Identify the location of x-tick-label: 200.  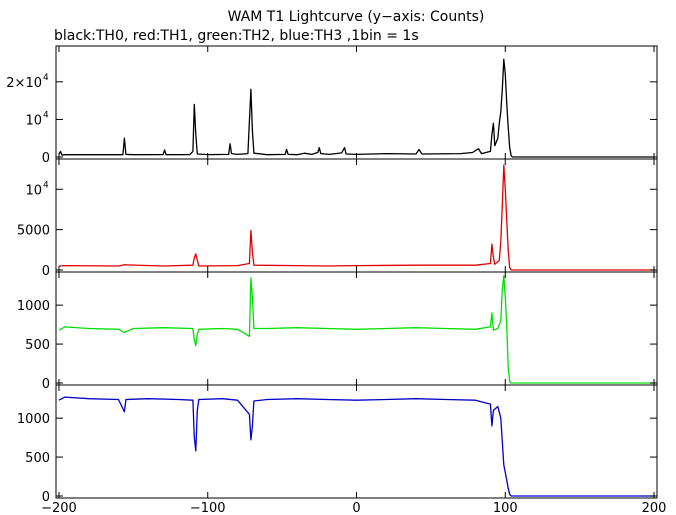
(654, 508).